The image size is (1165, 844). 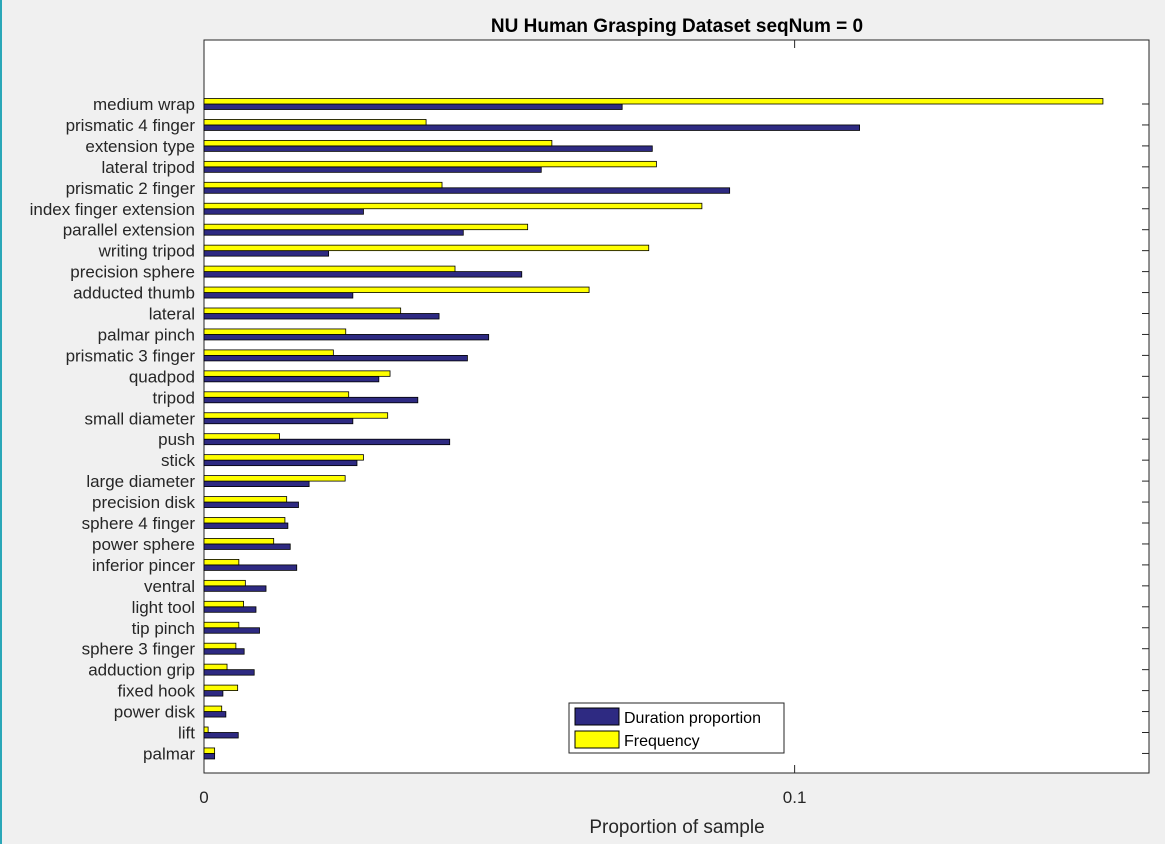 What do you see at coordinates (139, 418) in the screenshot?
I see `category-label: small diameter` at bounding box center [139, 418].